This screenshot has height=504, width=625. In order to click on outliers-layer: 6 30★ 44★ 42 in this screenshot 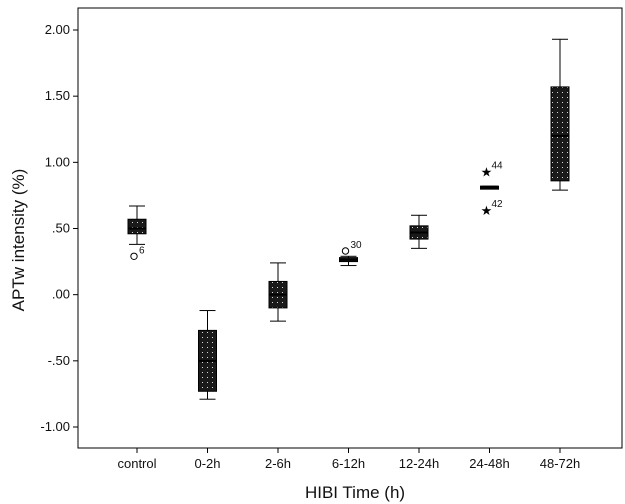, I will do `click(316, 210)`.